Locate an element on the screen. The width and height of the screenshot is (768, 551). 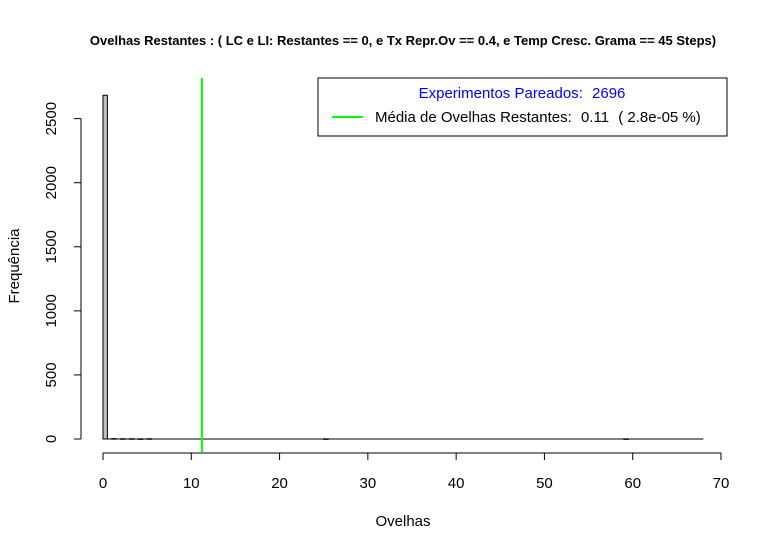
y-tick-label: 1000 is located at coordinates (51, 310).